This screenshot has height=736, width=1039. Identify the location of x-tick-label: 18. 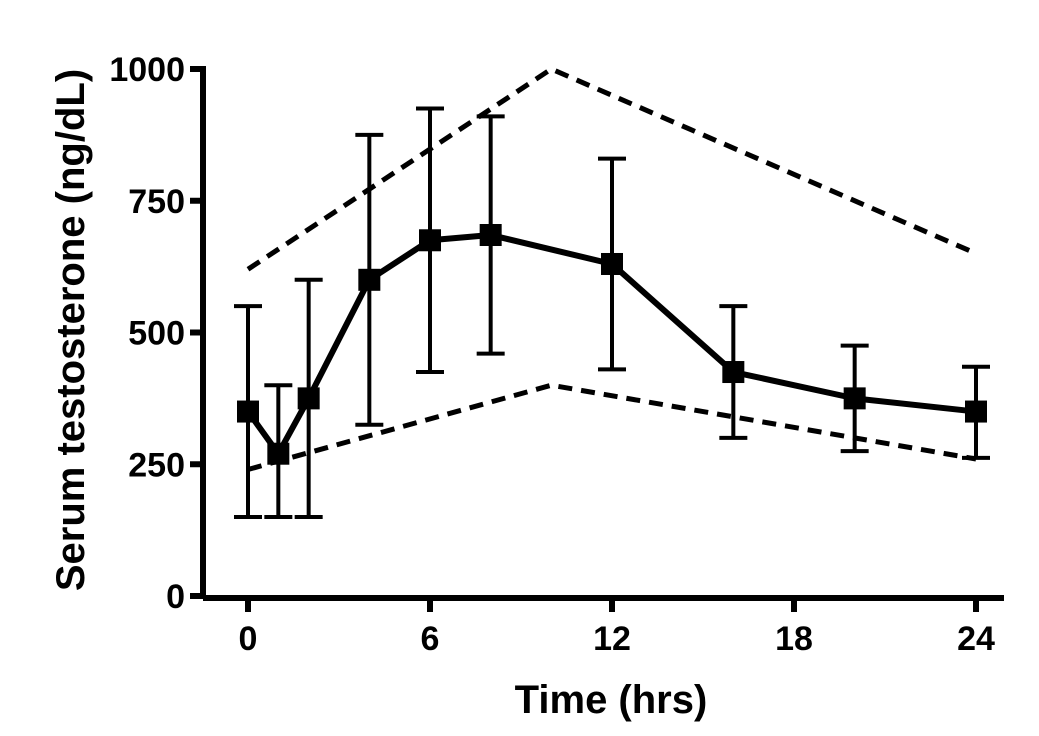
(794, 639).